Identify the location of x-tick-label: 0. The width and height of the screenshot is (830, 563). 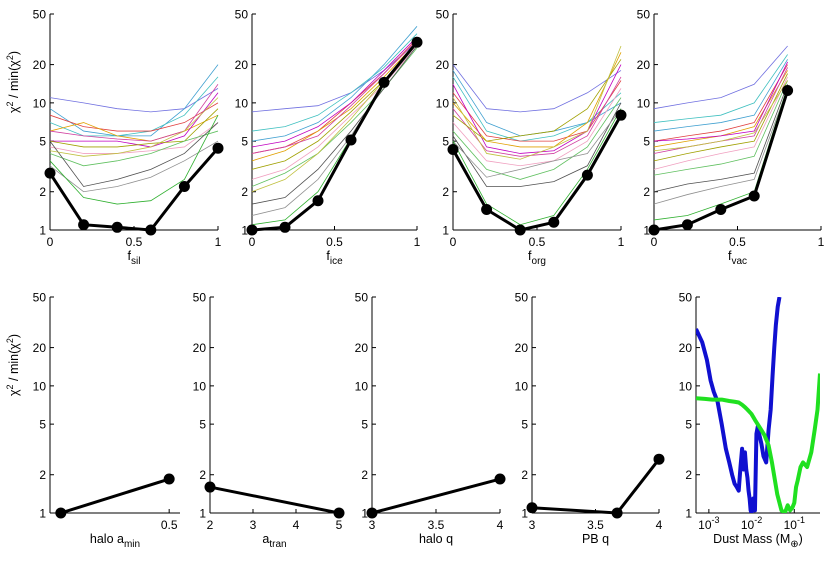
(50, 242).